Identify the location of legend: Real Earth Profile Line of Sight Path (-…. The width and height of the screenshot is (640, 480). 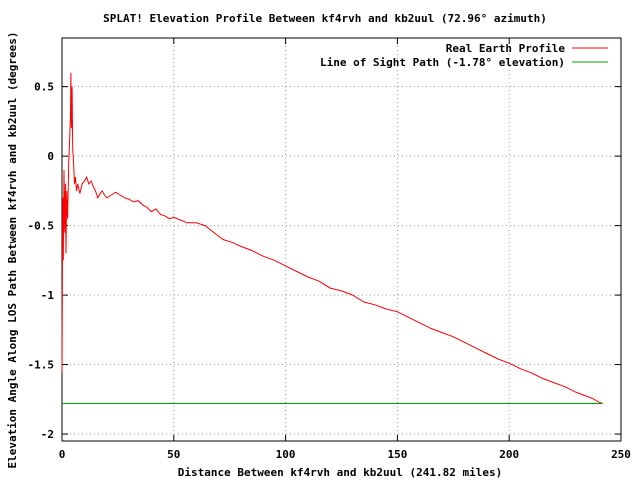
(464, 55).